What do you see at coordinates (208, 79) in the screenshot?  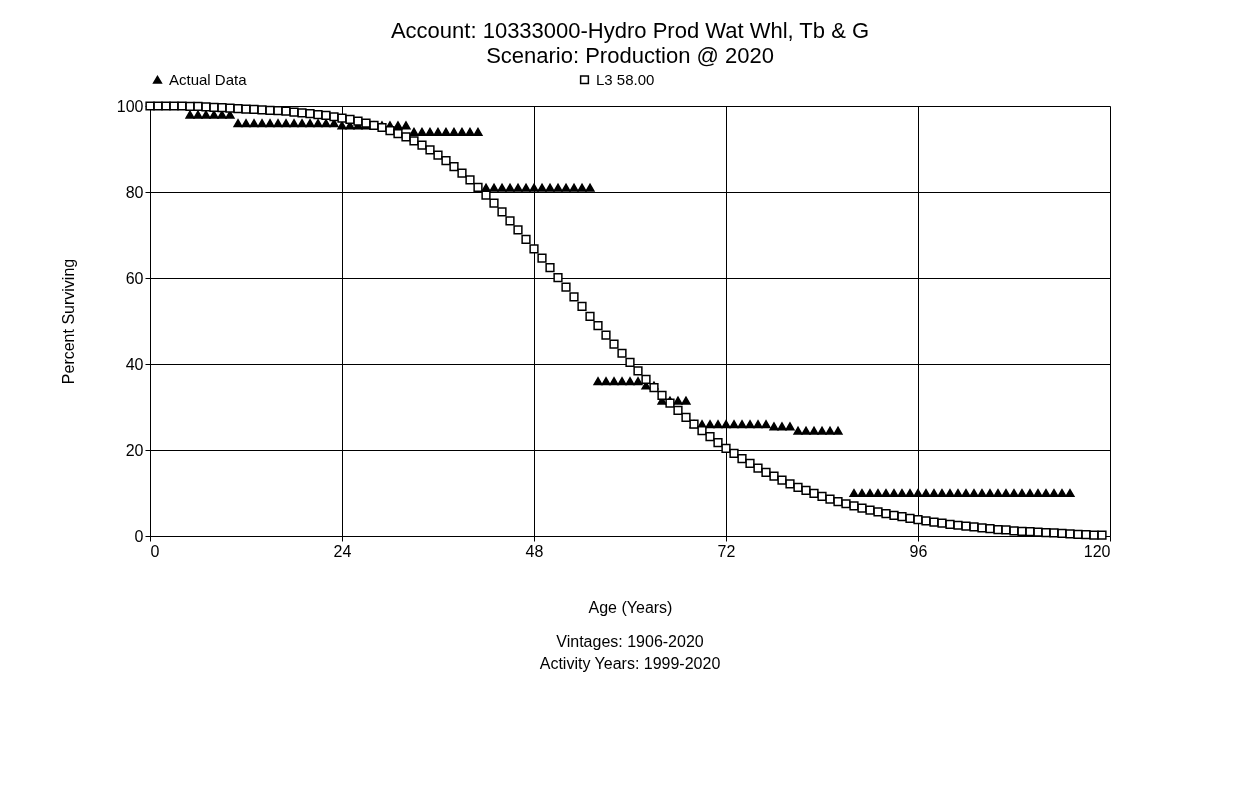 I see `legend-label: Actual Data` at bounding box center [208, 79].